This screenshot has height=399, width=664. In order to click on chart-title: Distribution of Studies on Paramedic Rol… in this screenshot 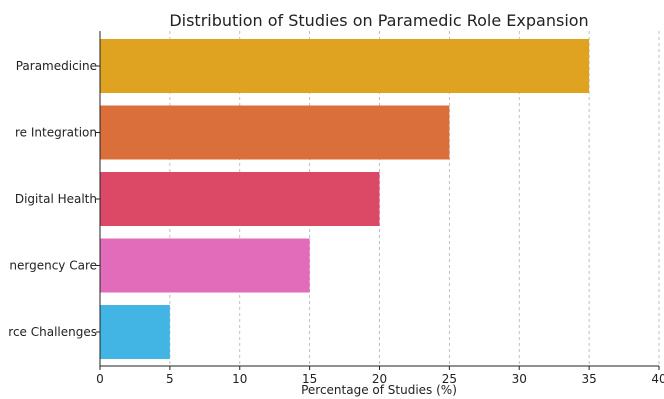, I will do `click(378, 20)`.